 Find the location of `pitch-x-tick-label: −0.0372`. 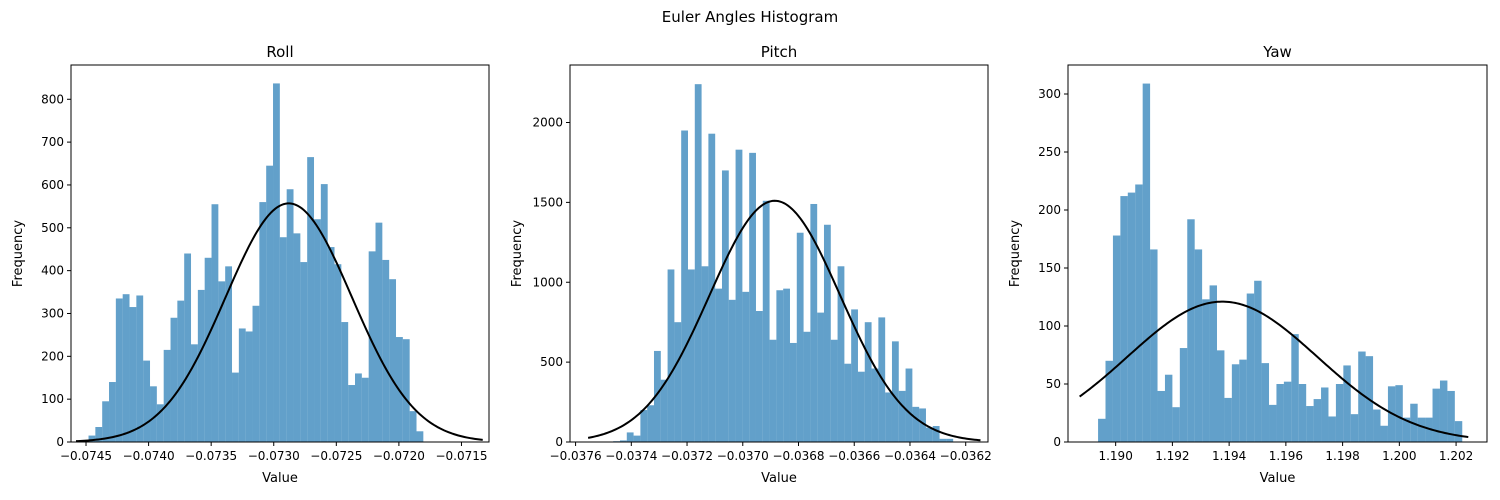

pitch-x-tick-label: −0.0372 is located at coordinates (687, 456).